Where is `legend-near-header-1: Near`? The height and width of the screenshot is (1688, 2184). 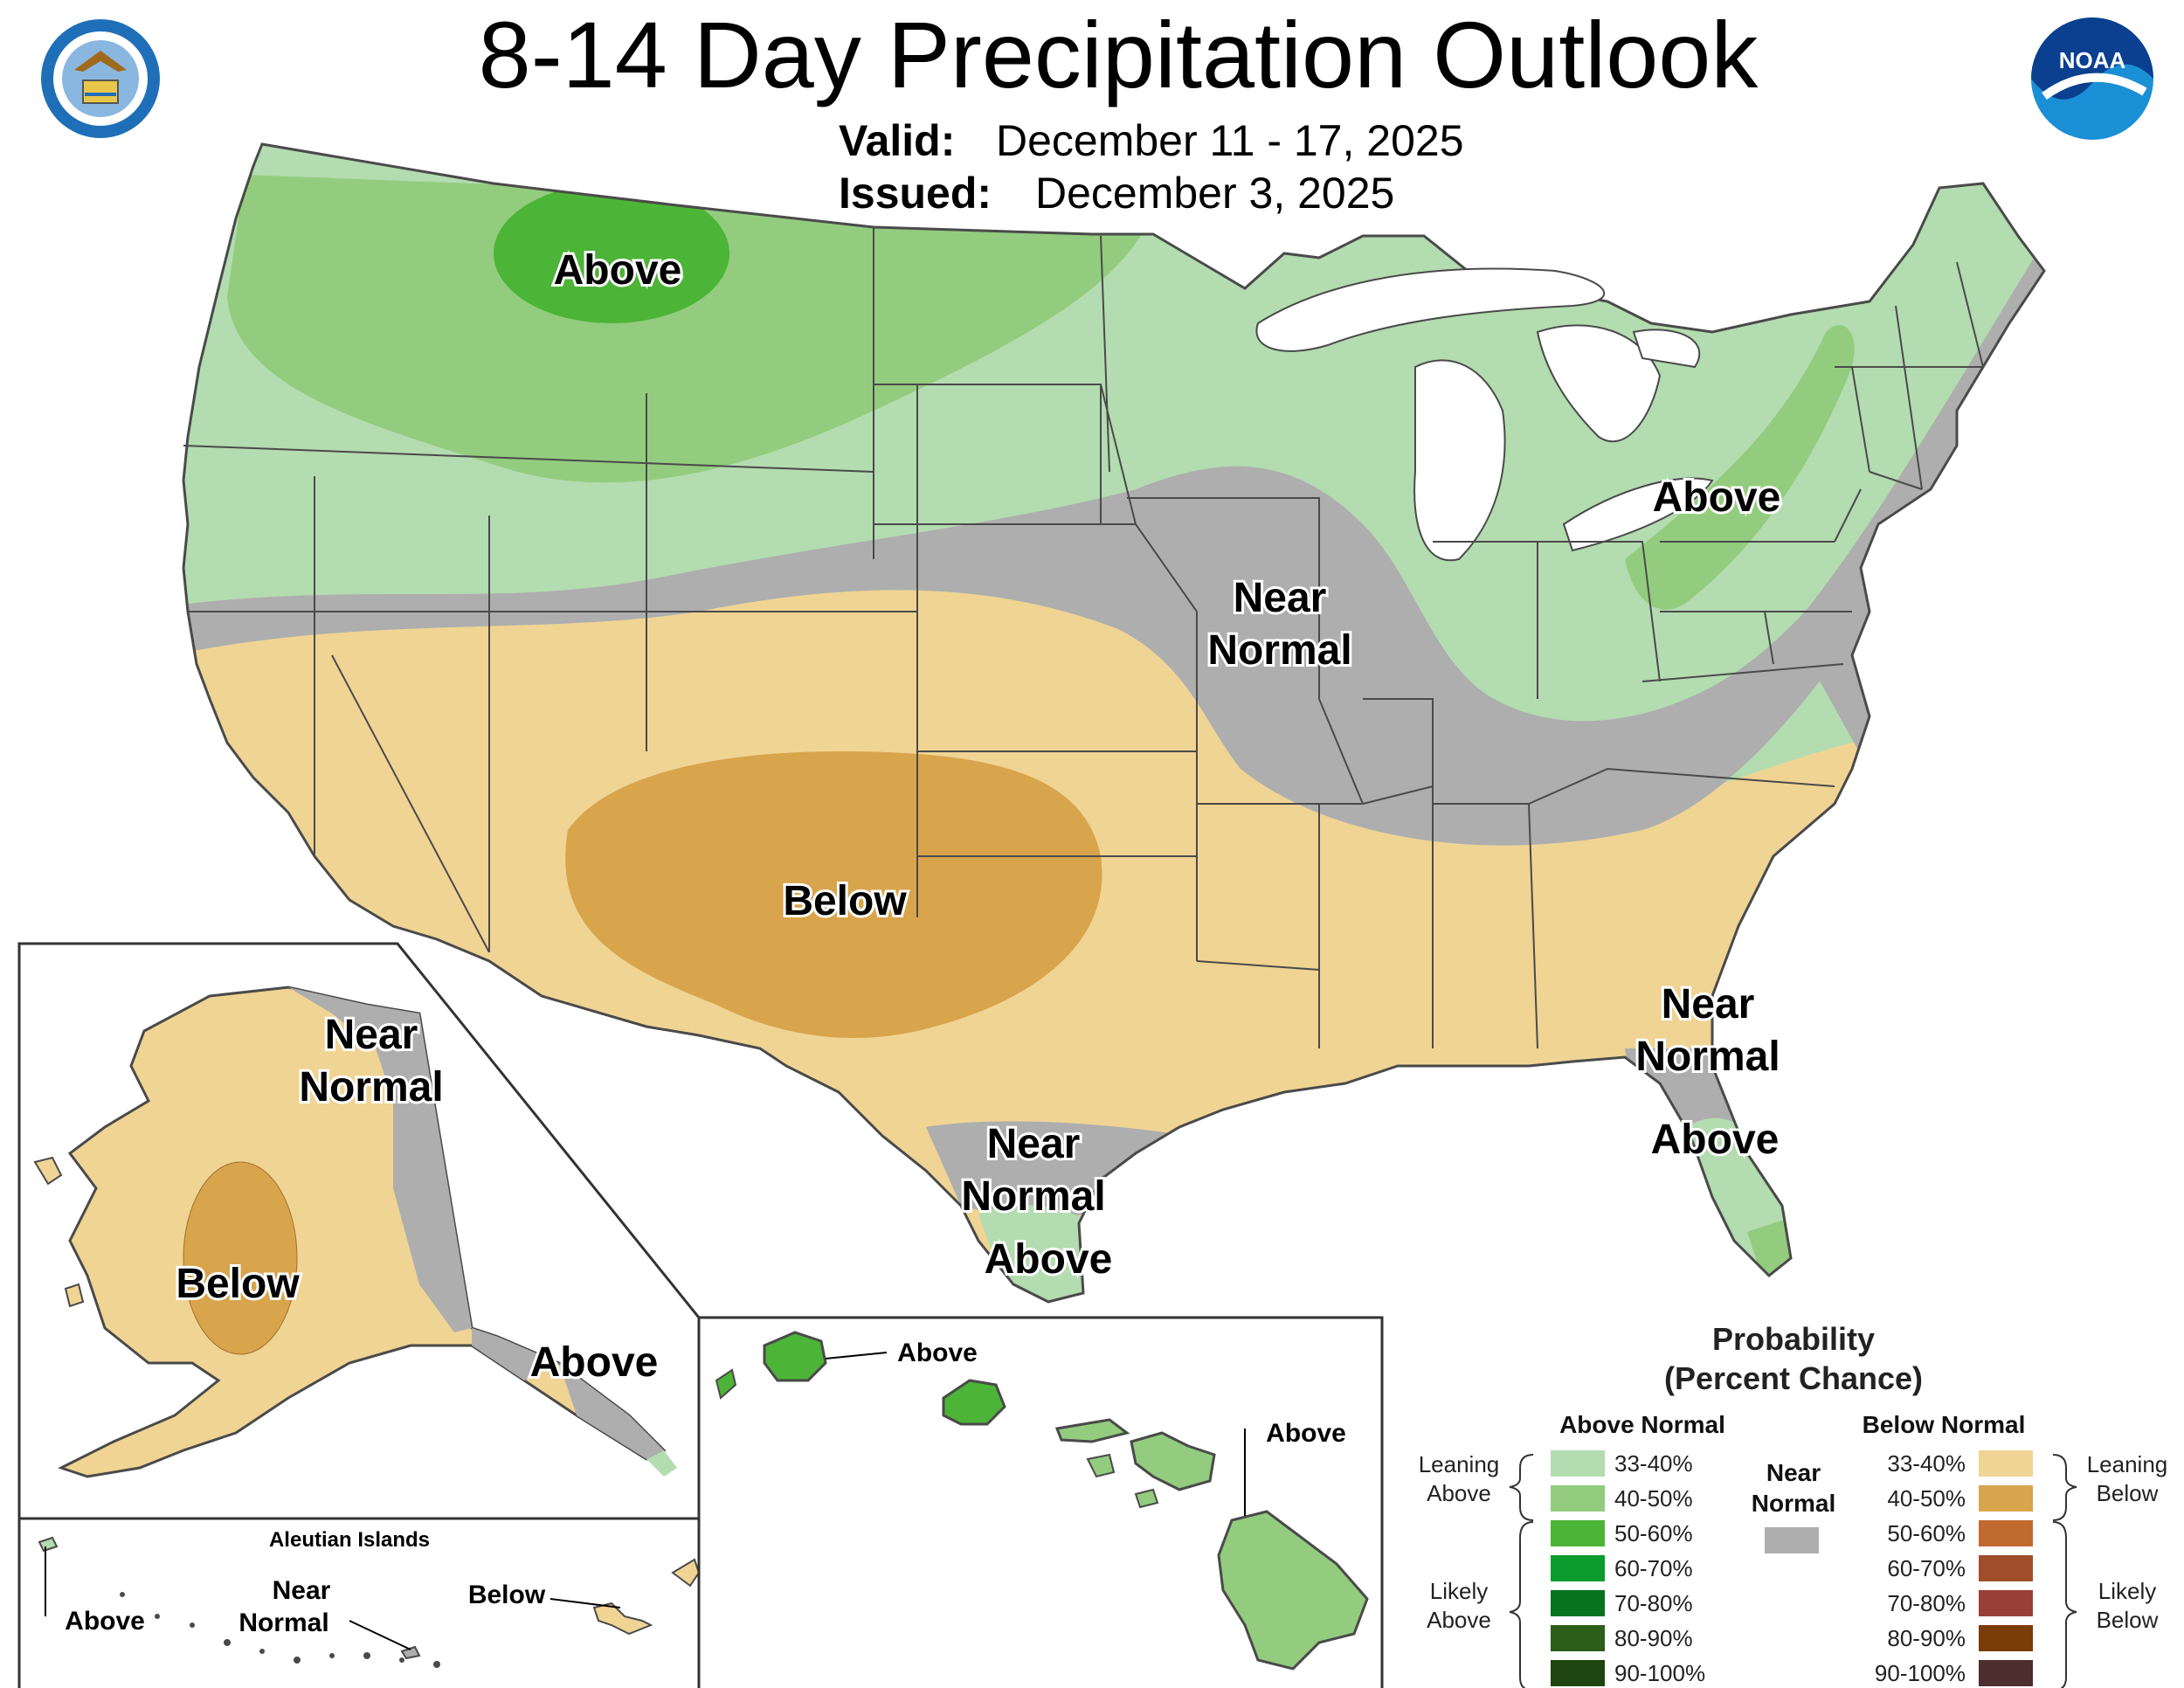 legend-near-header-1: Near is located at coordinates (1793, 1472).